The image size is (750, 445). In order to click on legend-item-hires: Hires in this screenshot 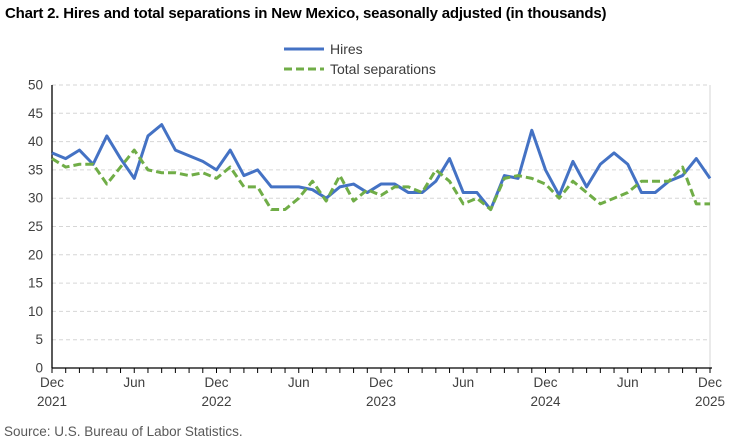, I will do `click(359, 48)`.